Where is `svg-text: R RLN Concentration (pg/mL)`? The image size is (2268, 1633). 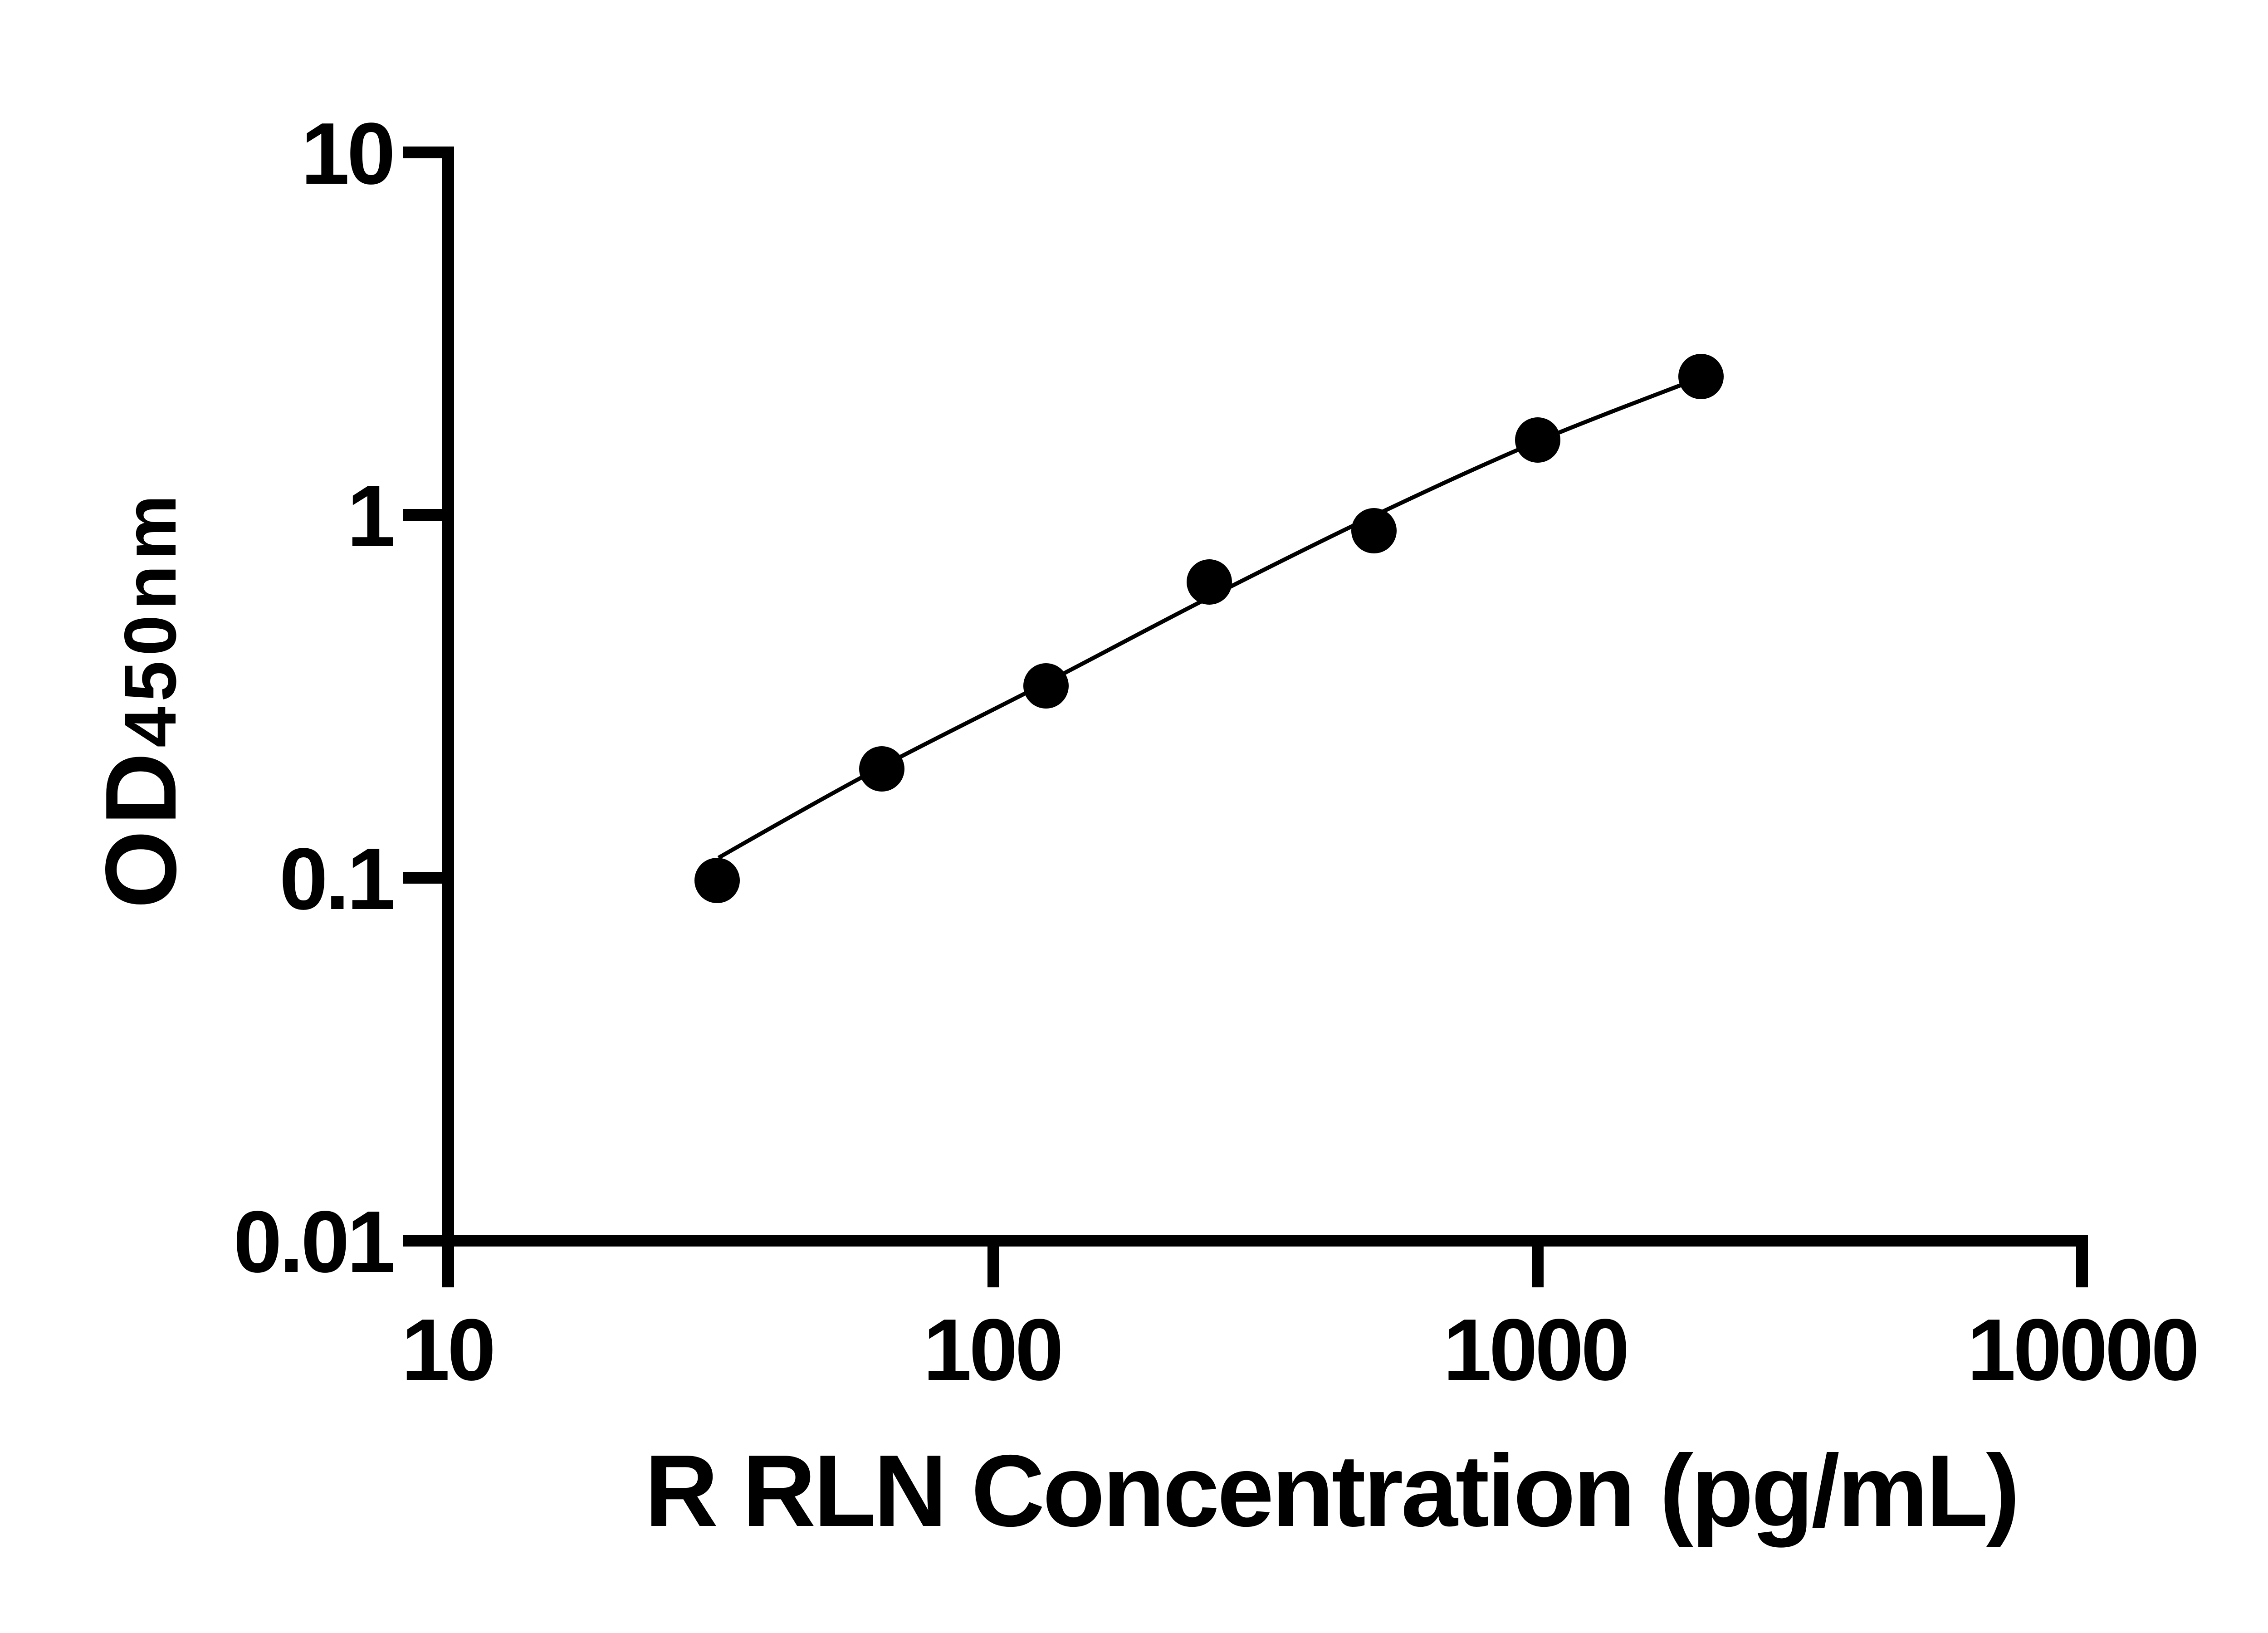 svg-text: R RLN Concentration (pg/mL) is located at coordinates (1331, 1490).